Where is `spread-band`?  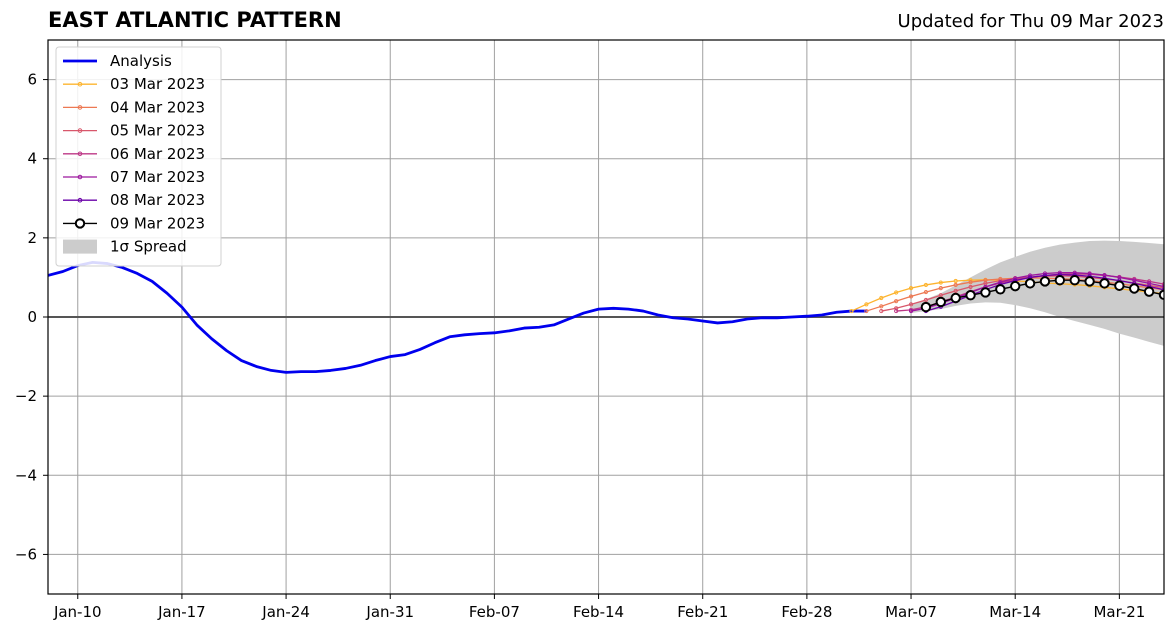
spread-band is located at coordinates (1037, 293).